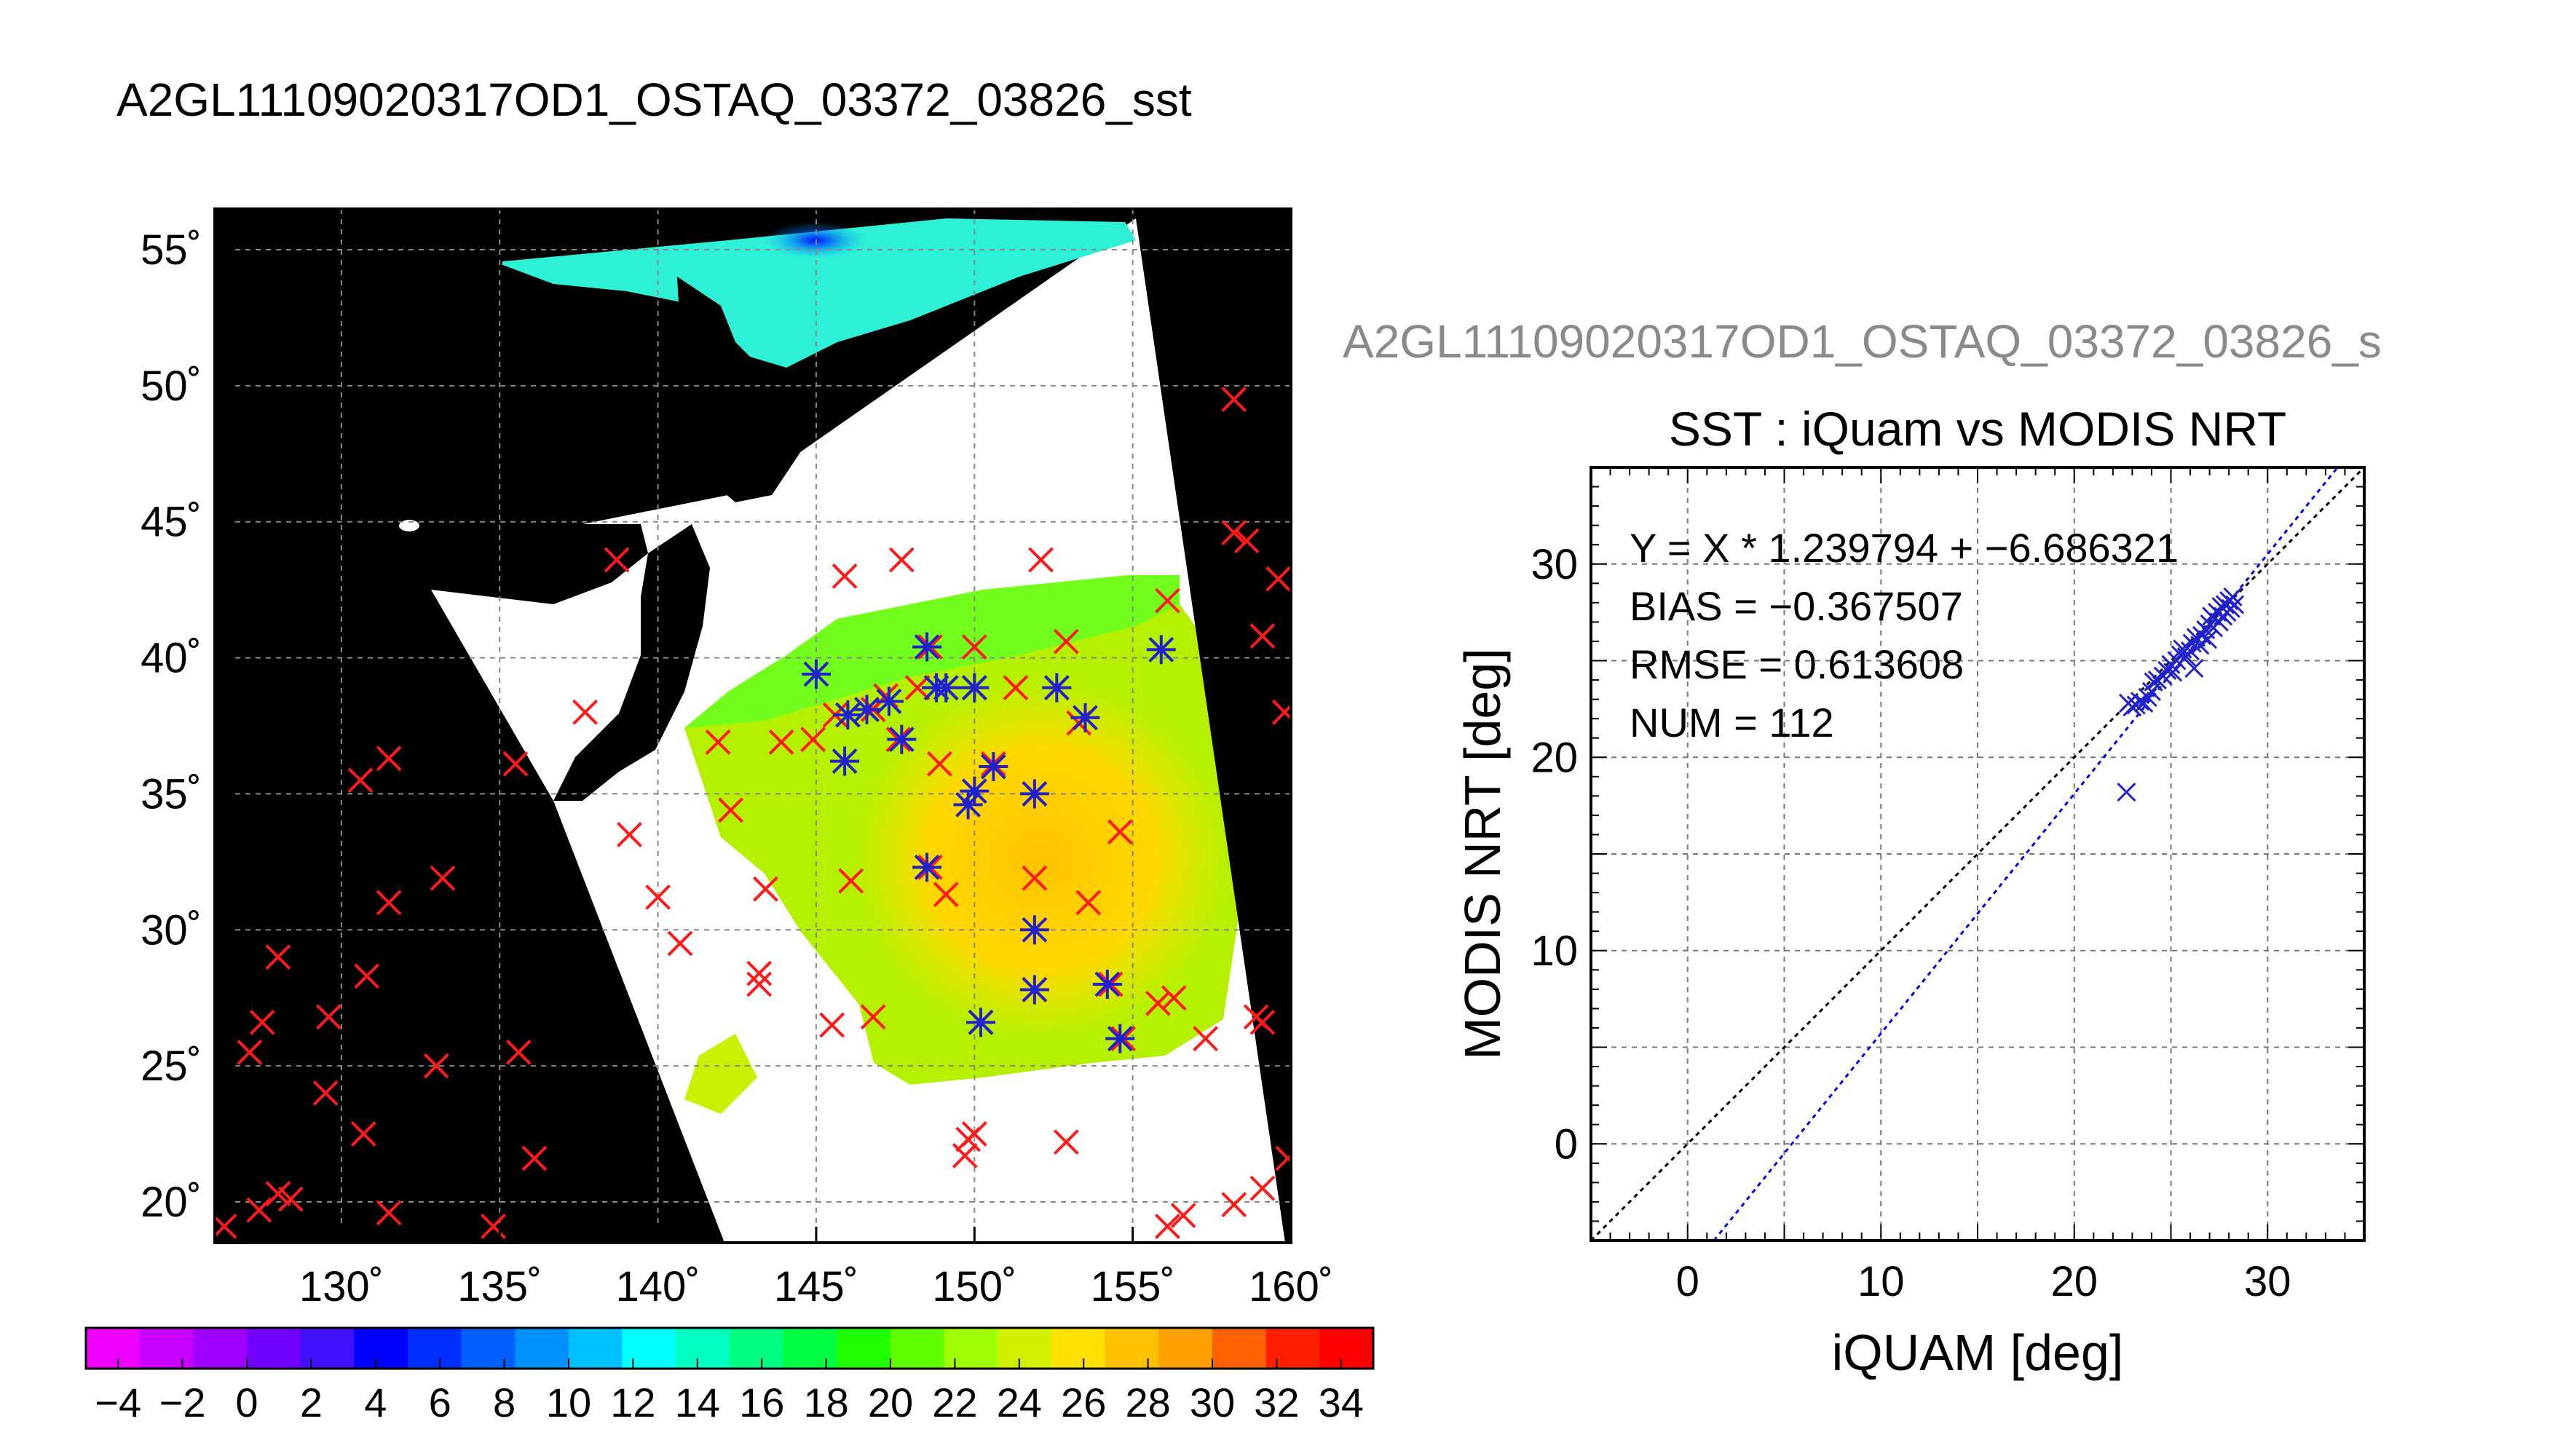  Describe the element at coordinates (1019, 1402) in the screenshot. I see `colorbar-label: 24` at that location.